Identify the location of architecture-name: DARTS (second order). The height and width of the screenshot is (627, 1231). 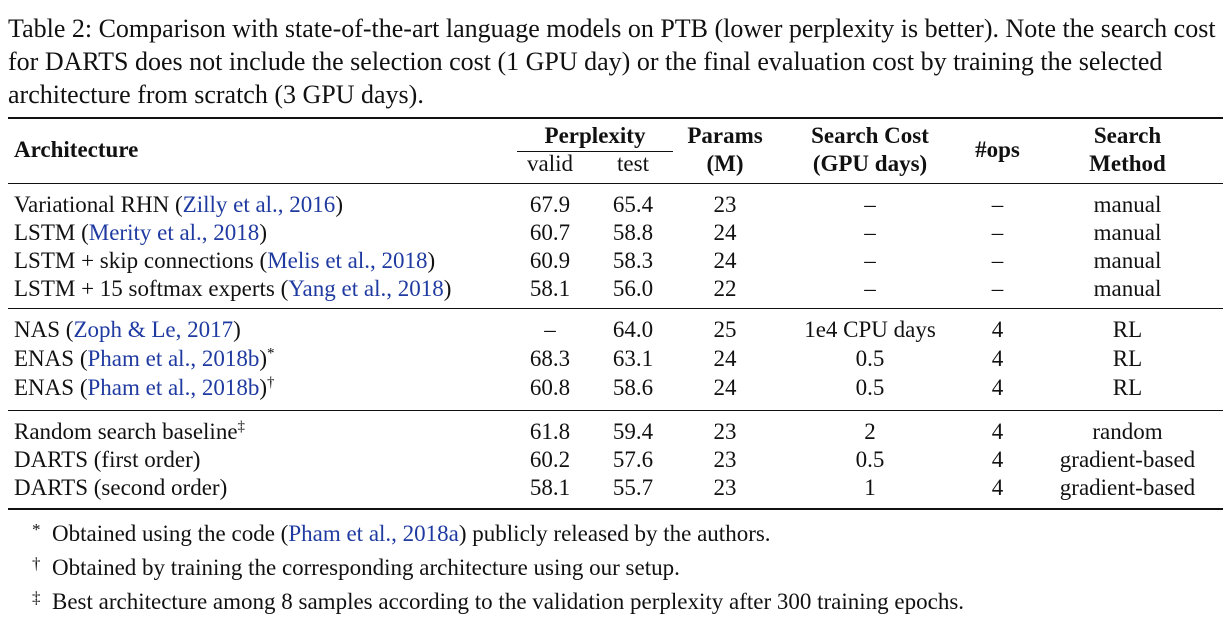
(121, 487).